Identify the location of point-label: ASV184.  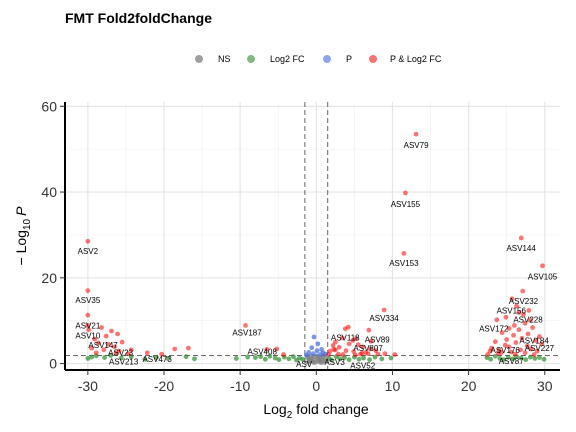
(534, 340).